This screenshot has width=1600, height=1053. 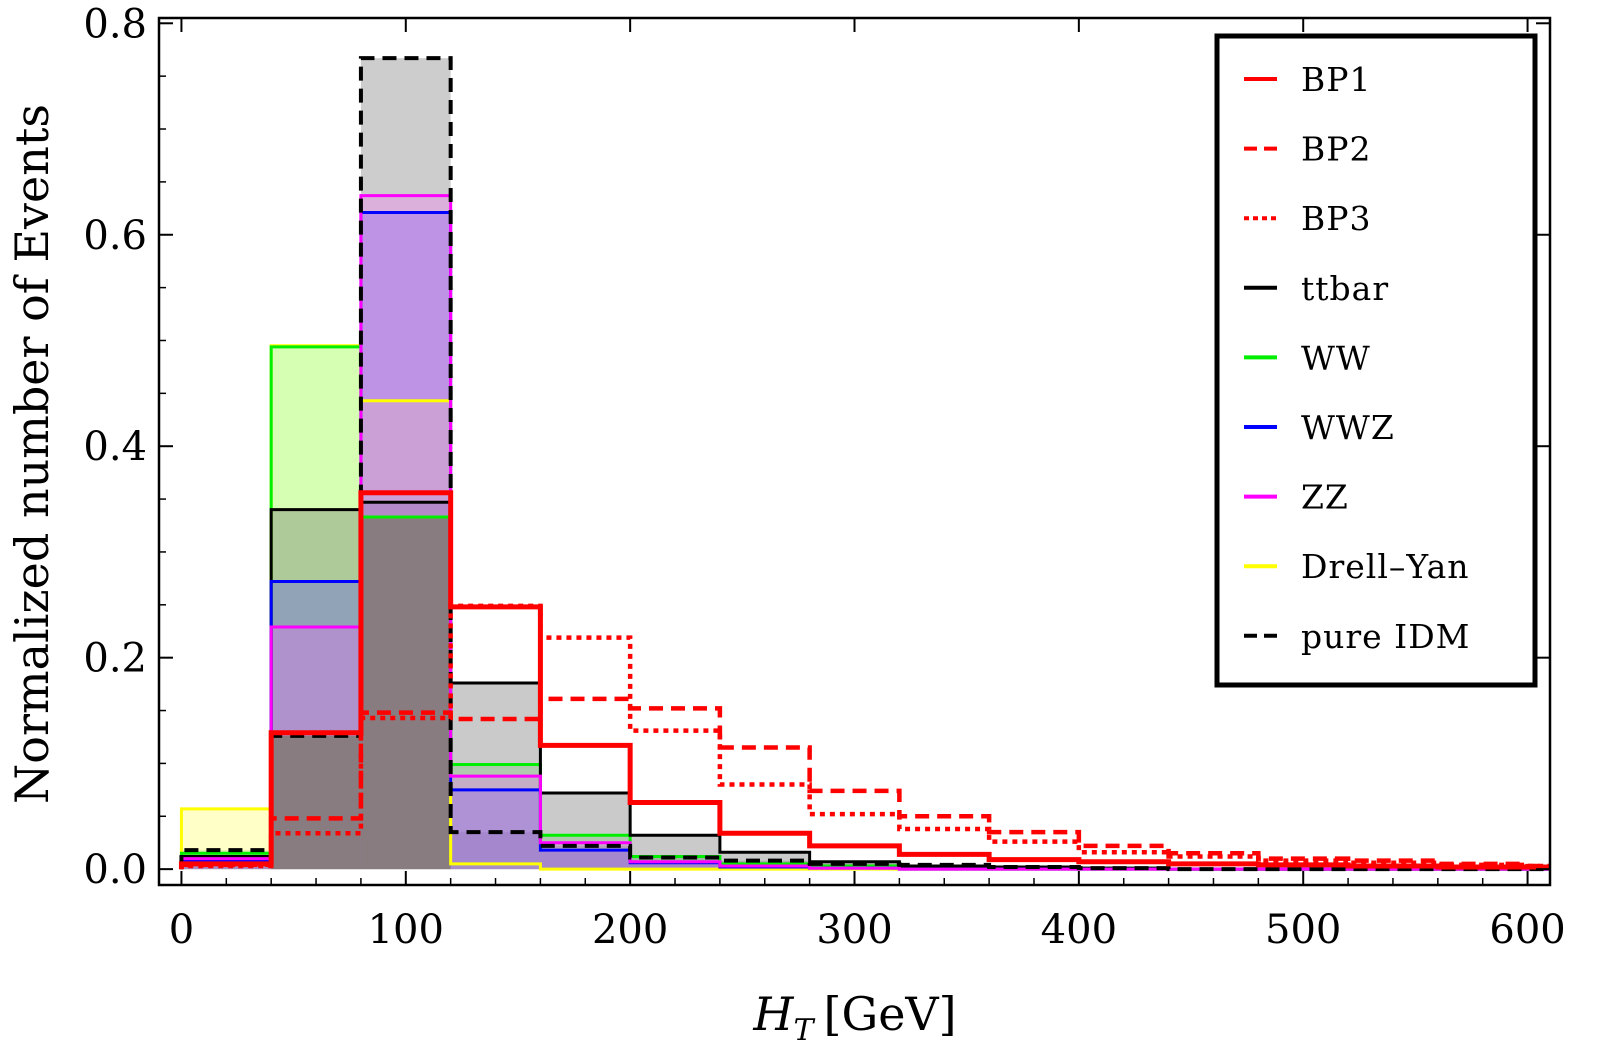 What do you see at coordinates (1345, 288) in the screenshot?
I see `legend-label: ttbar` at bounding box center [1345, 288].